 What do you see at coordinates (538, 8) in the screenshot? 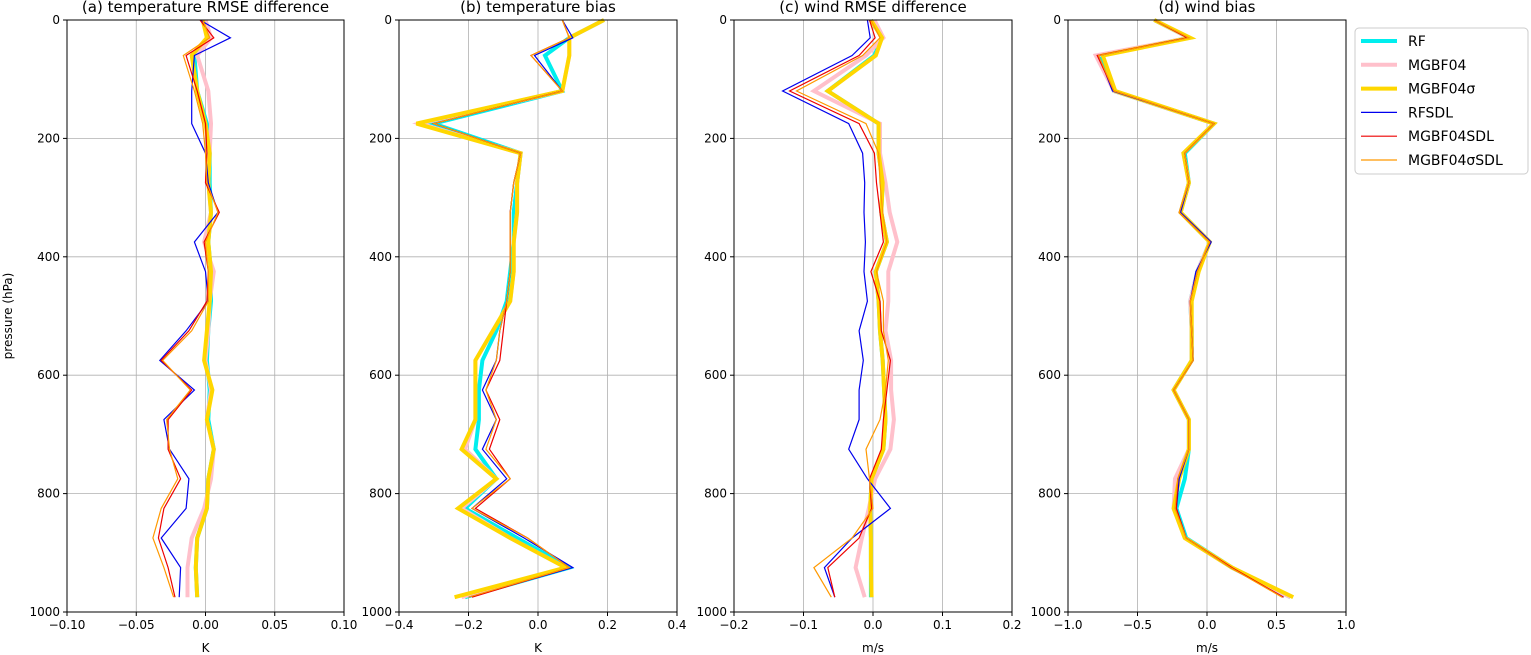
I see `panel-title: (b) temperature bias` at bounding box center [538, 8].